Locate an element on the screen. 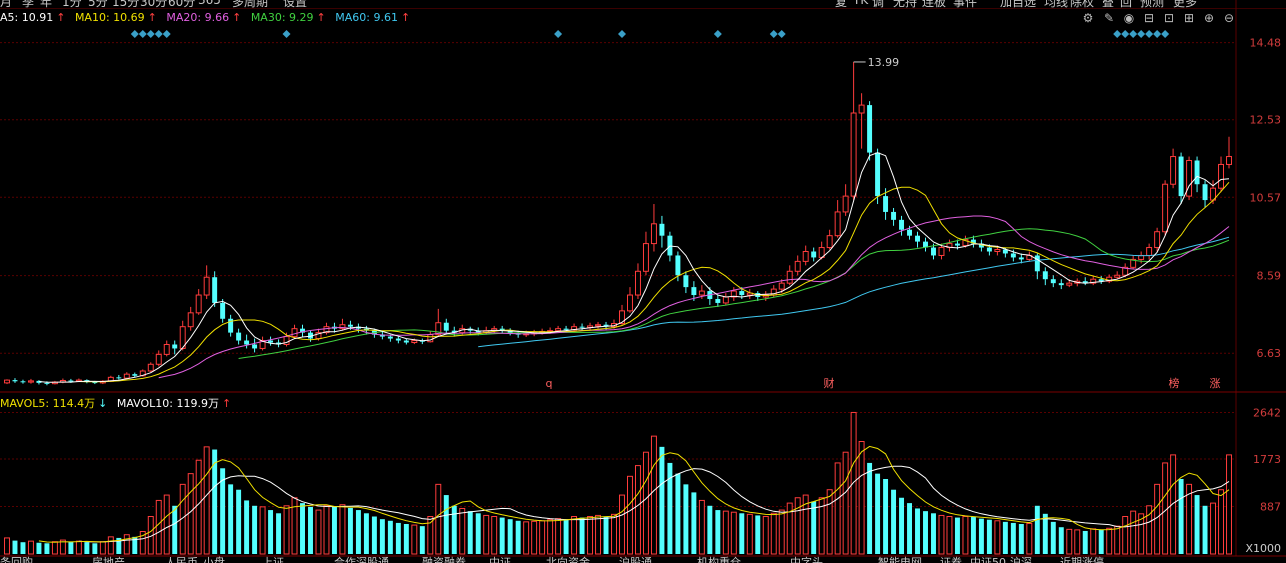  bottom-tab-1: 房地产 is located at coordinates (108, 559).